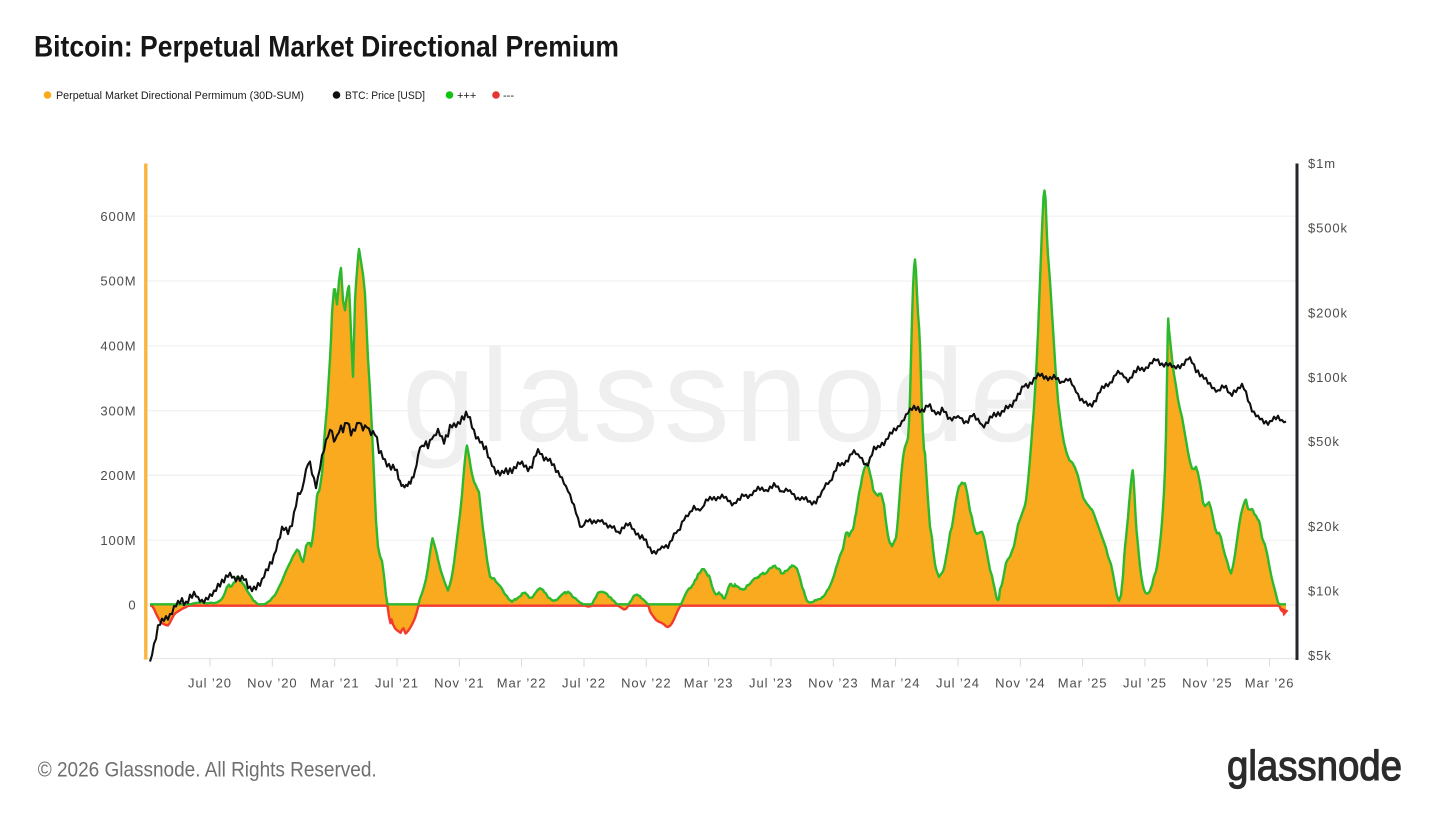  I want to click on svg-text: Nov ’23, so click(833, 683).